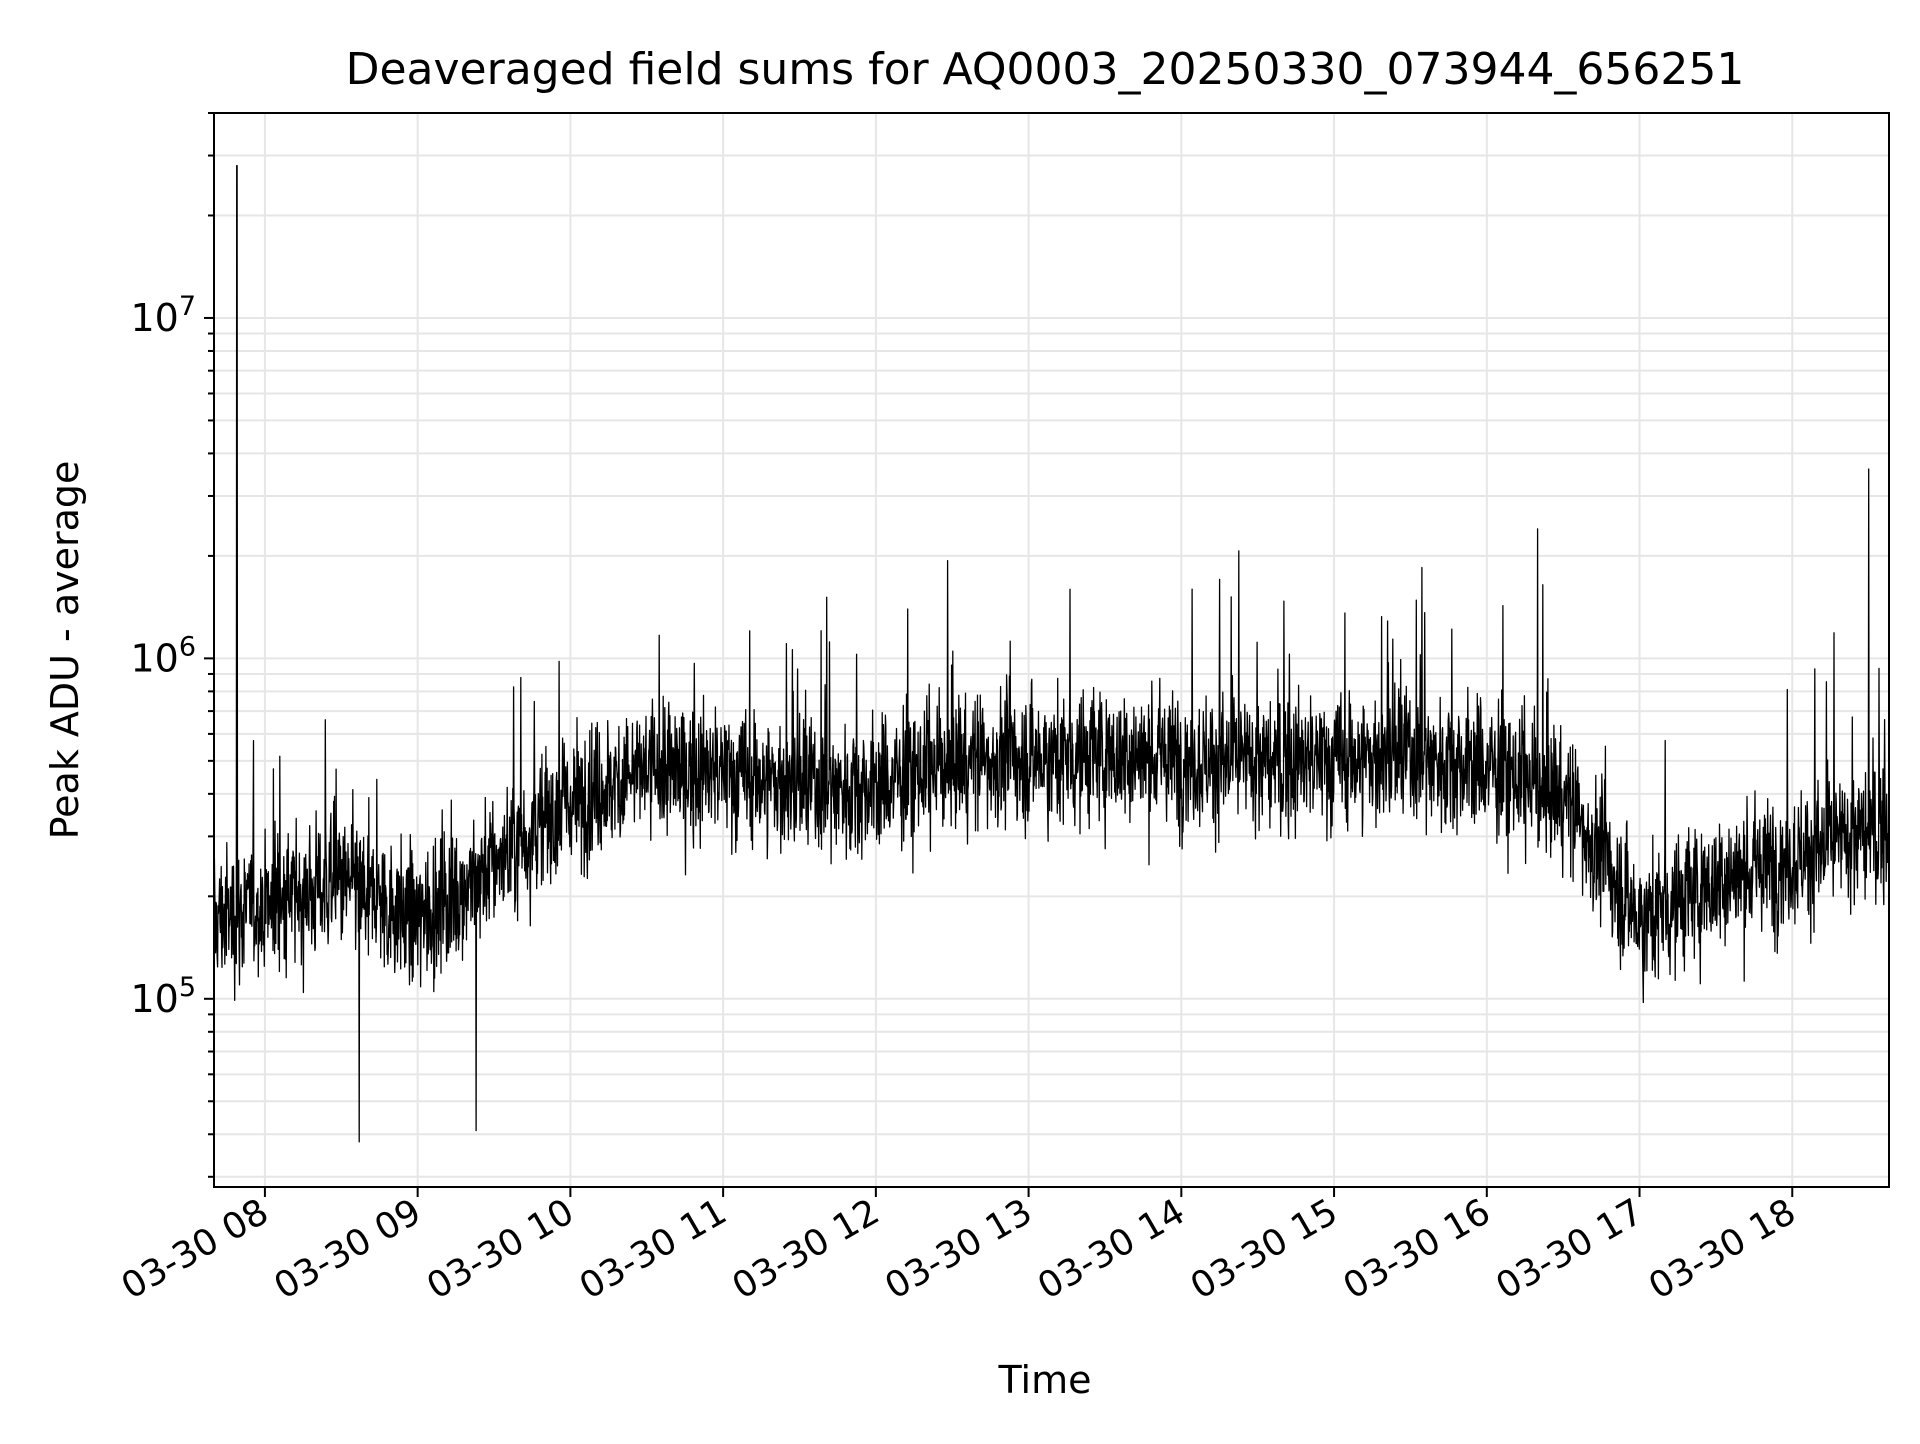  Describe the element at coordinates (65, 650) in the screenshot. I see `y-axis-label: Peak ADU - average` at that location.